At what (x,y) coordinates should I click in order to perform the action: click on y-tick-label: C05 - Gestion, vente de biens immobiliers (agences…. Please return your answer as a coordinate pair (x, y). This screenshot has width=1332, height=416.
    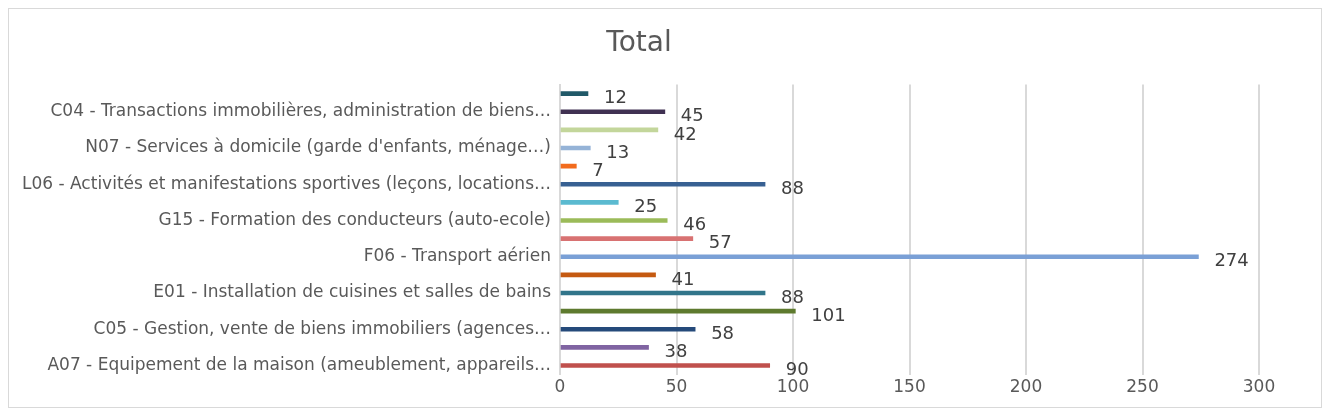
    Looking at the image, I should click on (322, 327).